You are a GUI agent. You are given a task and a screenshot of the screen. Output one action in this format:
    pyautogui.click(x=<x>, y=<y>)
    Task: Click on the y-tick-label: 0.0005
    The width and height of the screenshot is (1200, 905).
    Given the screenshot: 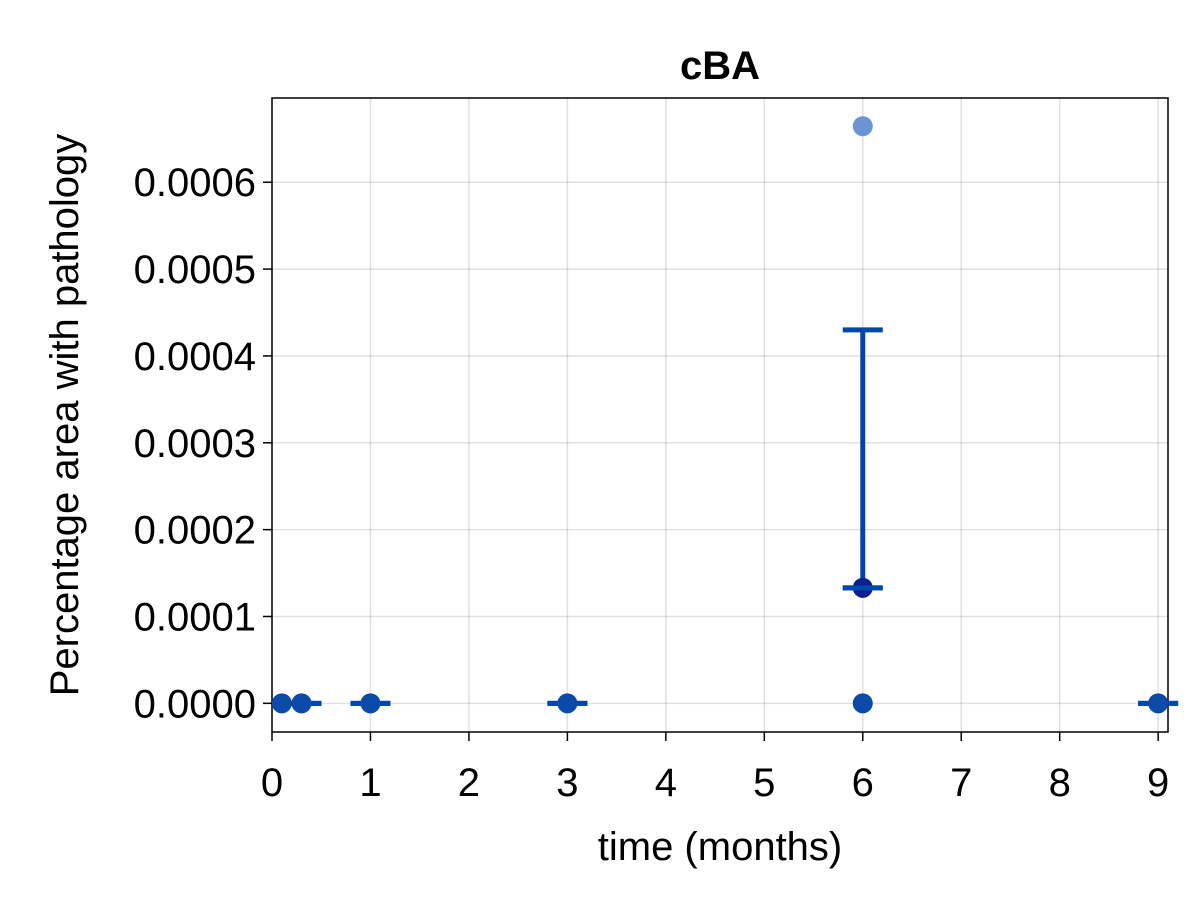 What is the action you would take?
    pyautogui.click(x=195, y=270)
    